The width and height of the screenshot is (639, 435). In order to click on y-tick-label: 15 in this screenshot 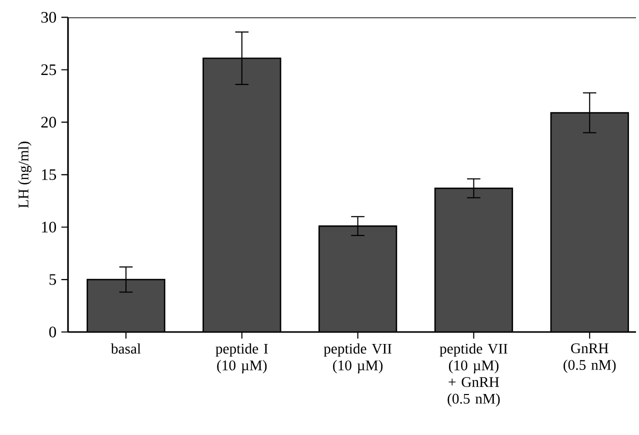, I will do `click(49, 174)`.